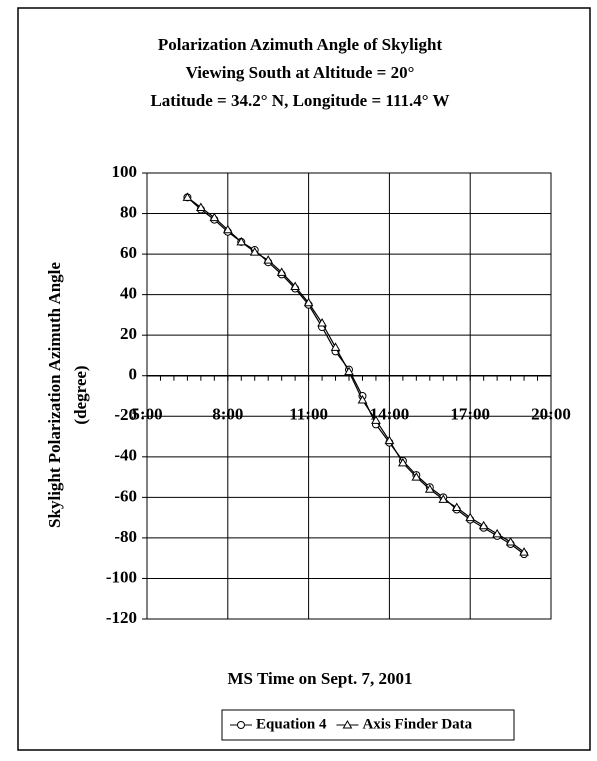  I want to click on y-tick-label: -120, so click(121, 617).